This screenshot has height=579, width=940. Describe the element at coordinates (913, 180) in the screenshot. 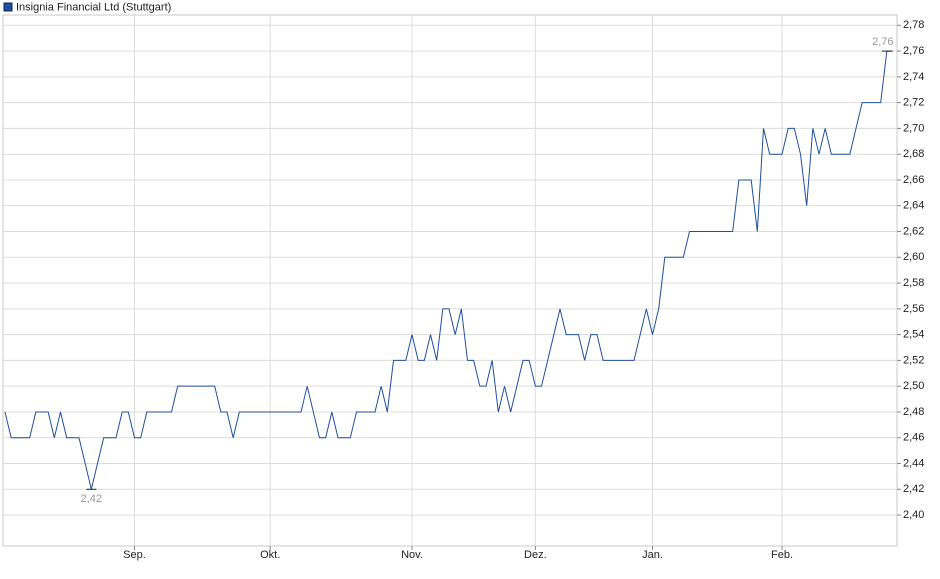

I see `y-tick-label: 2,66` at that location.